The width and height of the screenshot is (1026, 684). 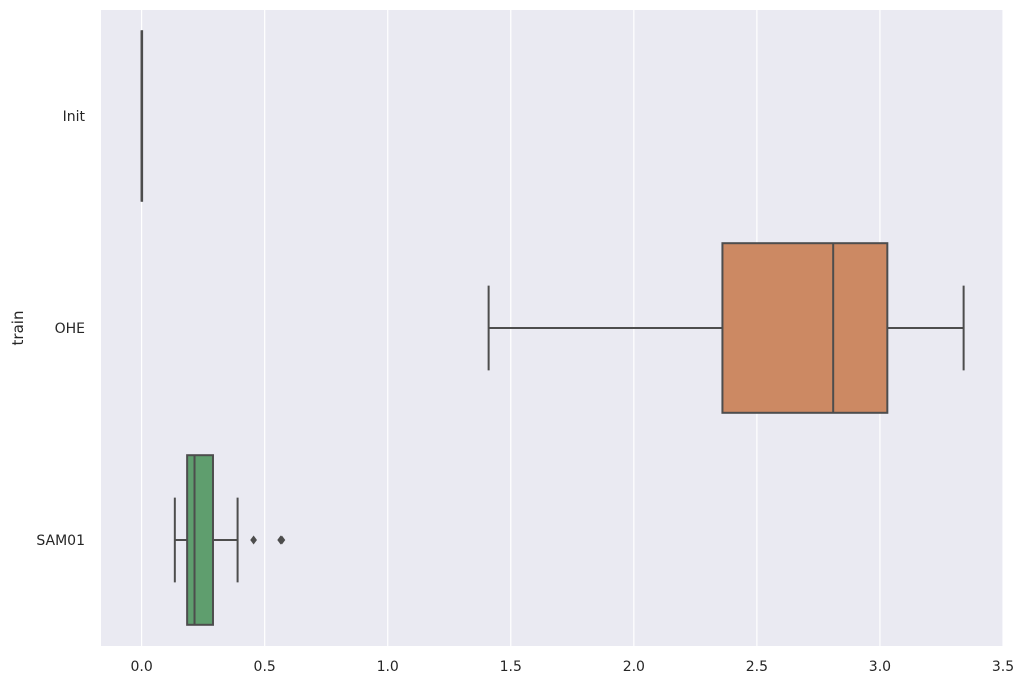 I want to click on y-tick-label: OHE, so click(x=70, y=329).